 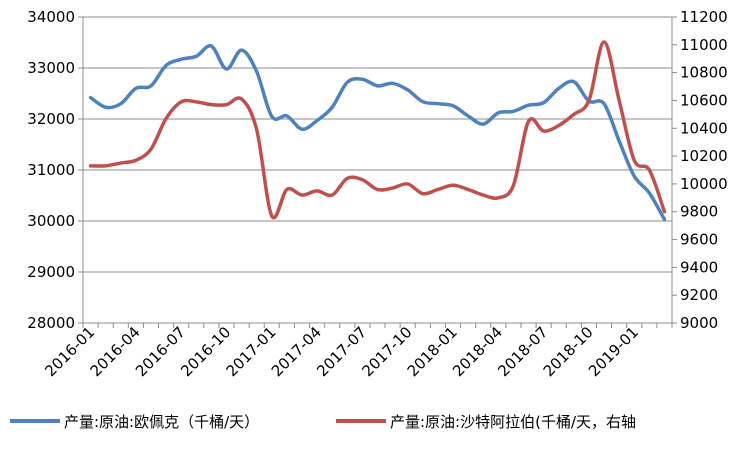 I want to click on legend-label-opec: 产量:原油:欧佩克（千桶/天）, so click(x=161, y=422).